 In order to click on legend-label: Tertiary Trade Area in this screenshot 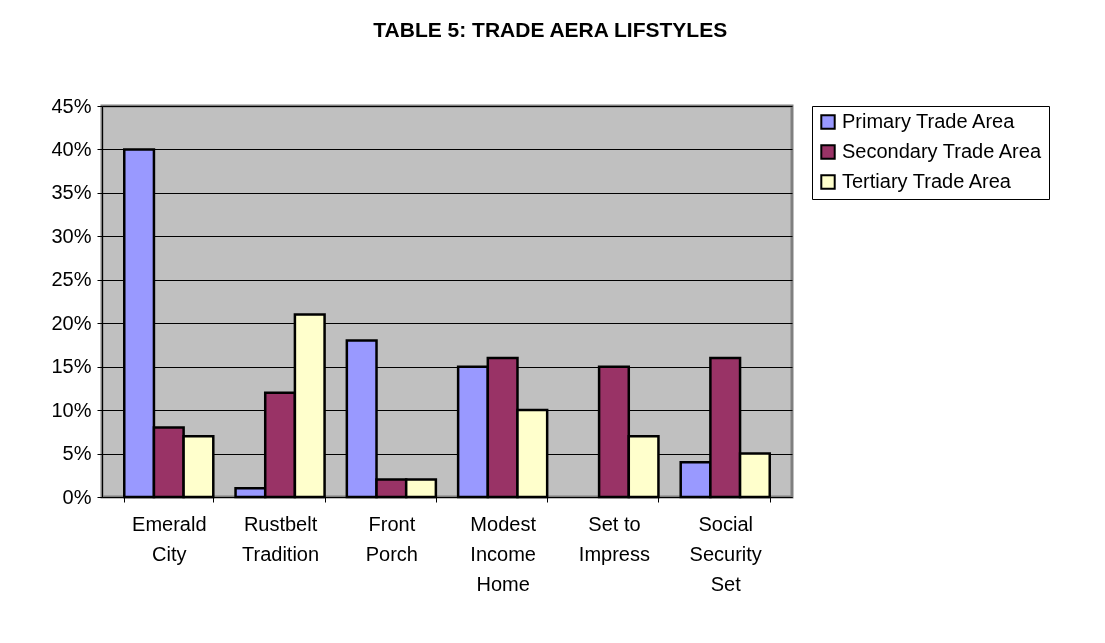, I will do `click(927, 181)`.